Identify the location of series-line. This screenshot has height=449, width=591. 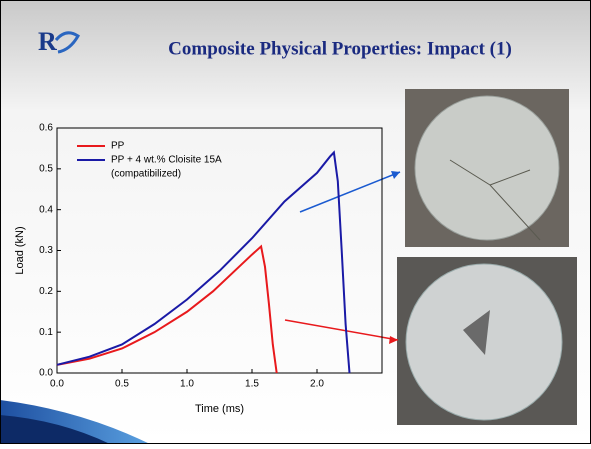
(167, 309).